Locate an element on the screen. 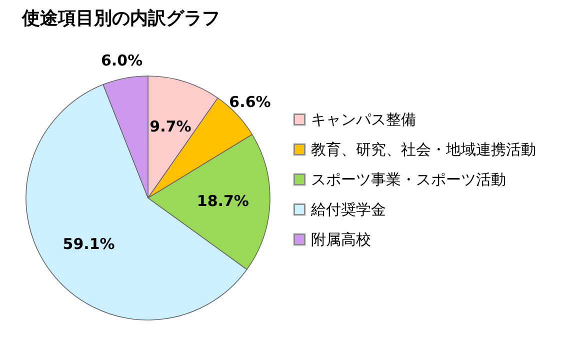 The width and height of the screenshot is (588, 338). legend-label: 教育、研究、社会・地域連携活動 is located at coordinates (423, 149).